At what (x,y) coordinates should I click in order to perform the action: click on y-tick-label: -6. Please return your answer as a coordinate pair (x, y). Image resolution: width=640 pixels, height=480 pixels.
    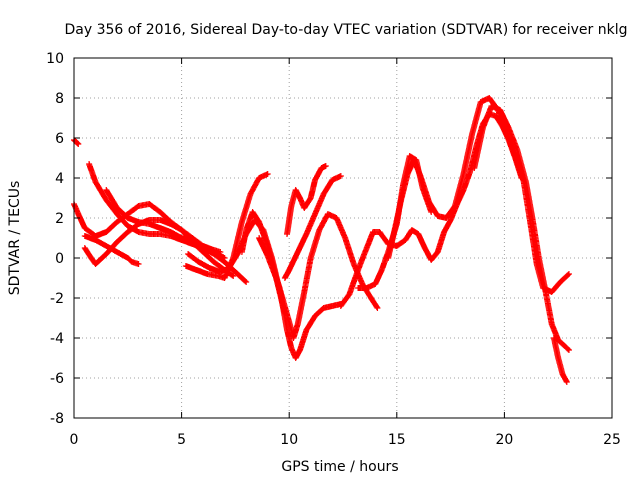
    Looking at the image, I should click on (57, 379).